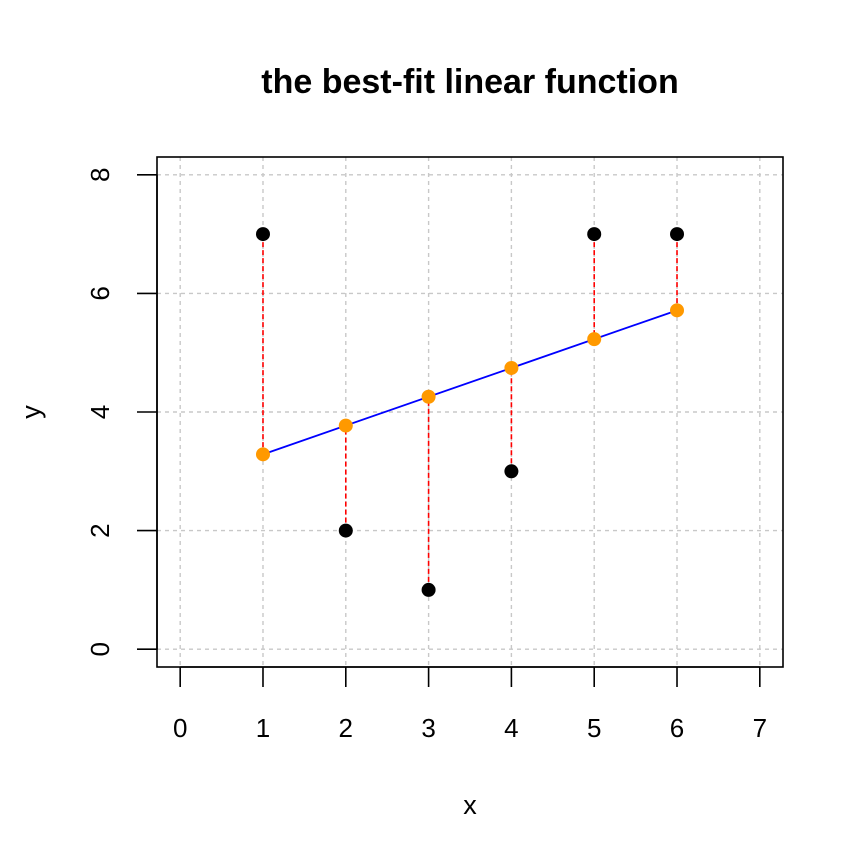 This screenshot has height=864, width=864. What do you see at coordinates (121, 412) in the screenshot?
I see `y-axis: 0 2 4 6 8` at bounding box center [121, 412].